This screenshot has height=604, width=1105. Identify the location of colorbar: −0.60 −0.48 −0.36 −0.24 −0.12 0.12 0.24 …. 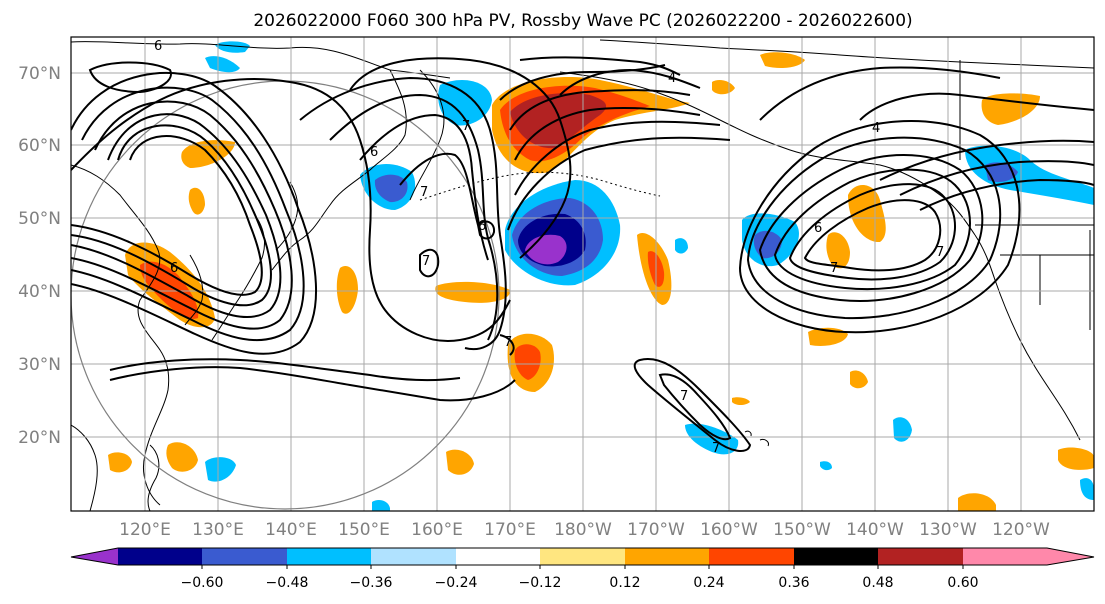
(582, 569).